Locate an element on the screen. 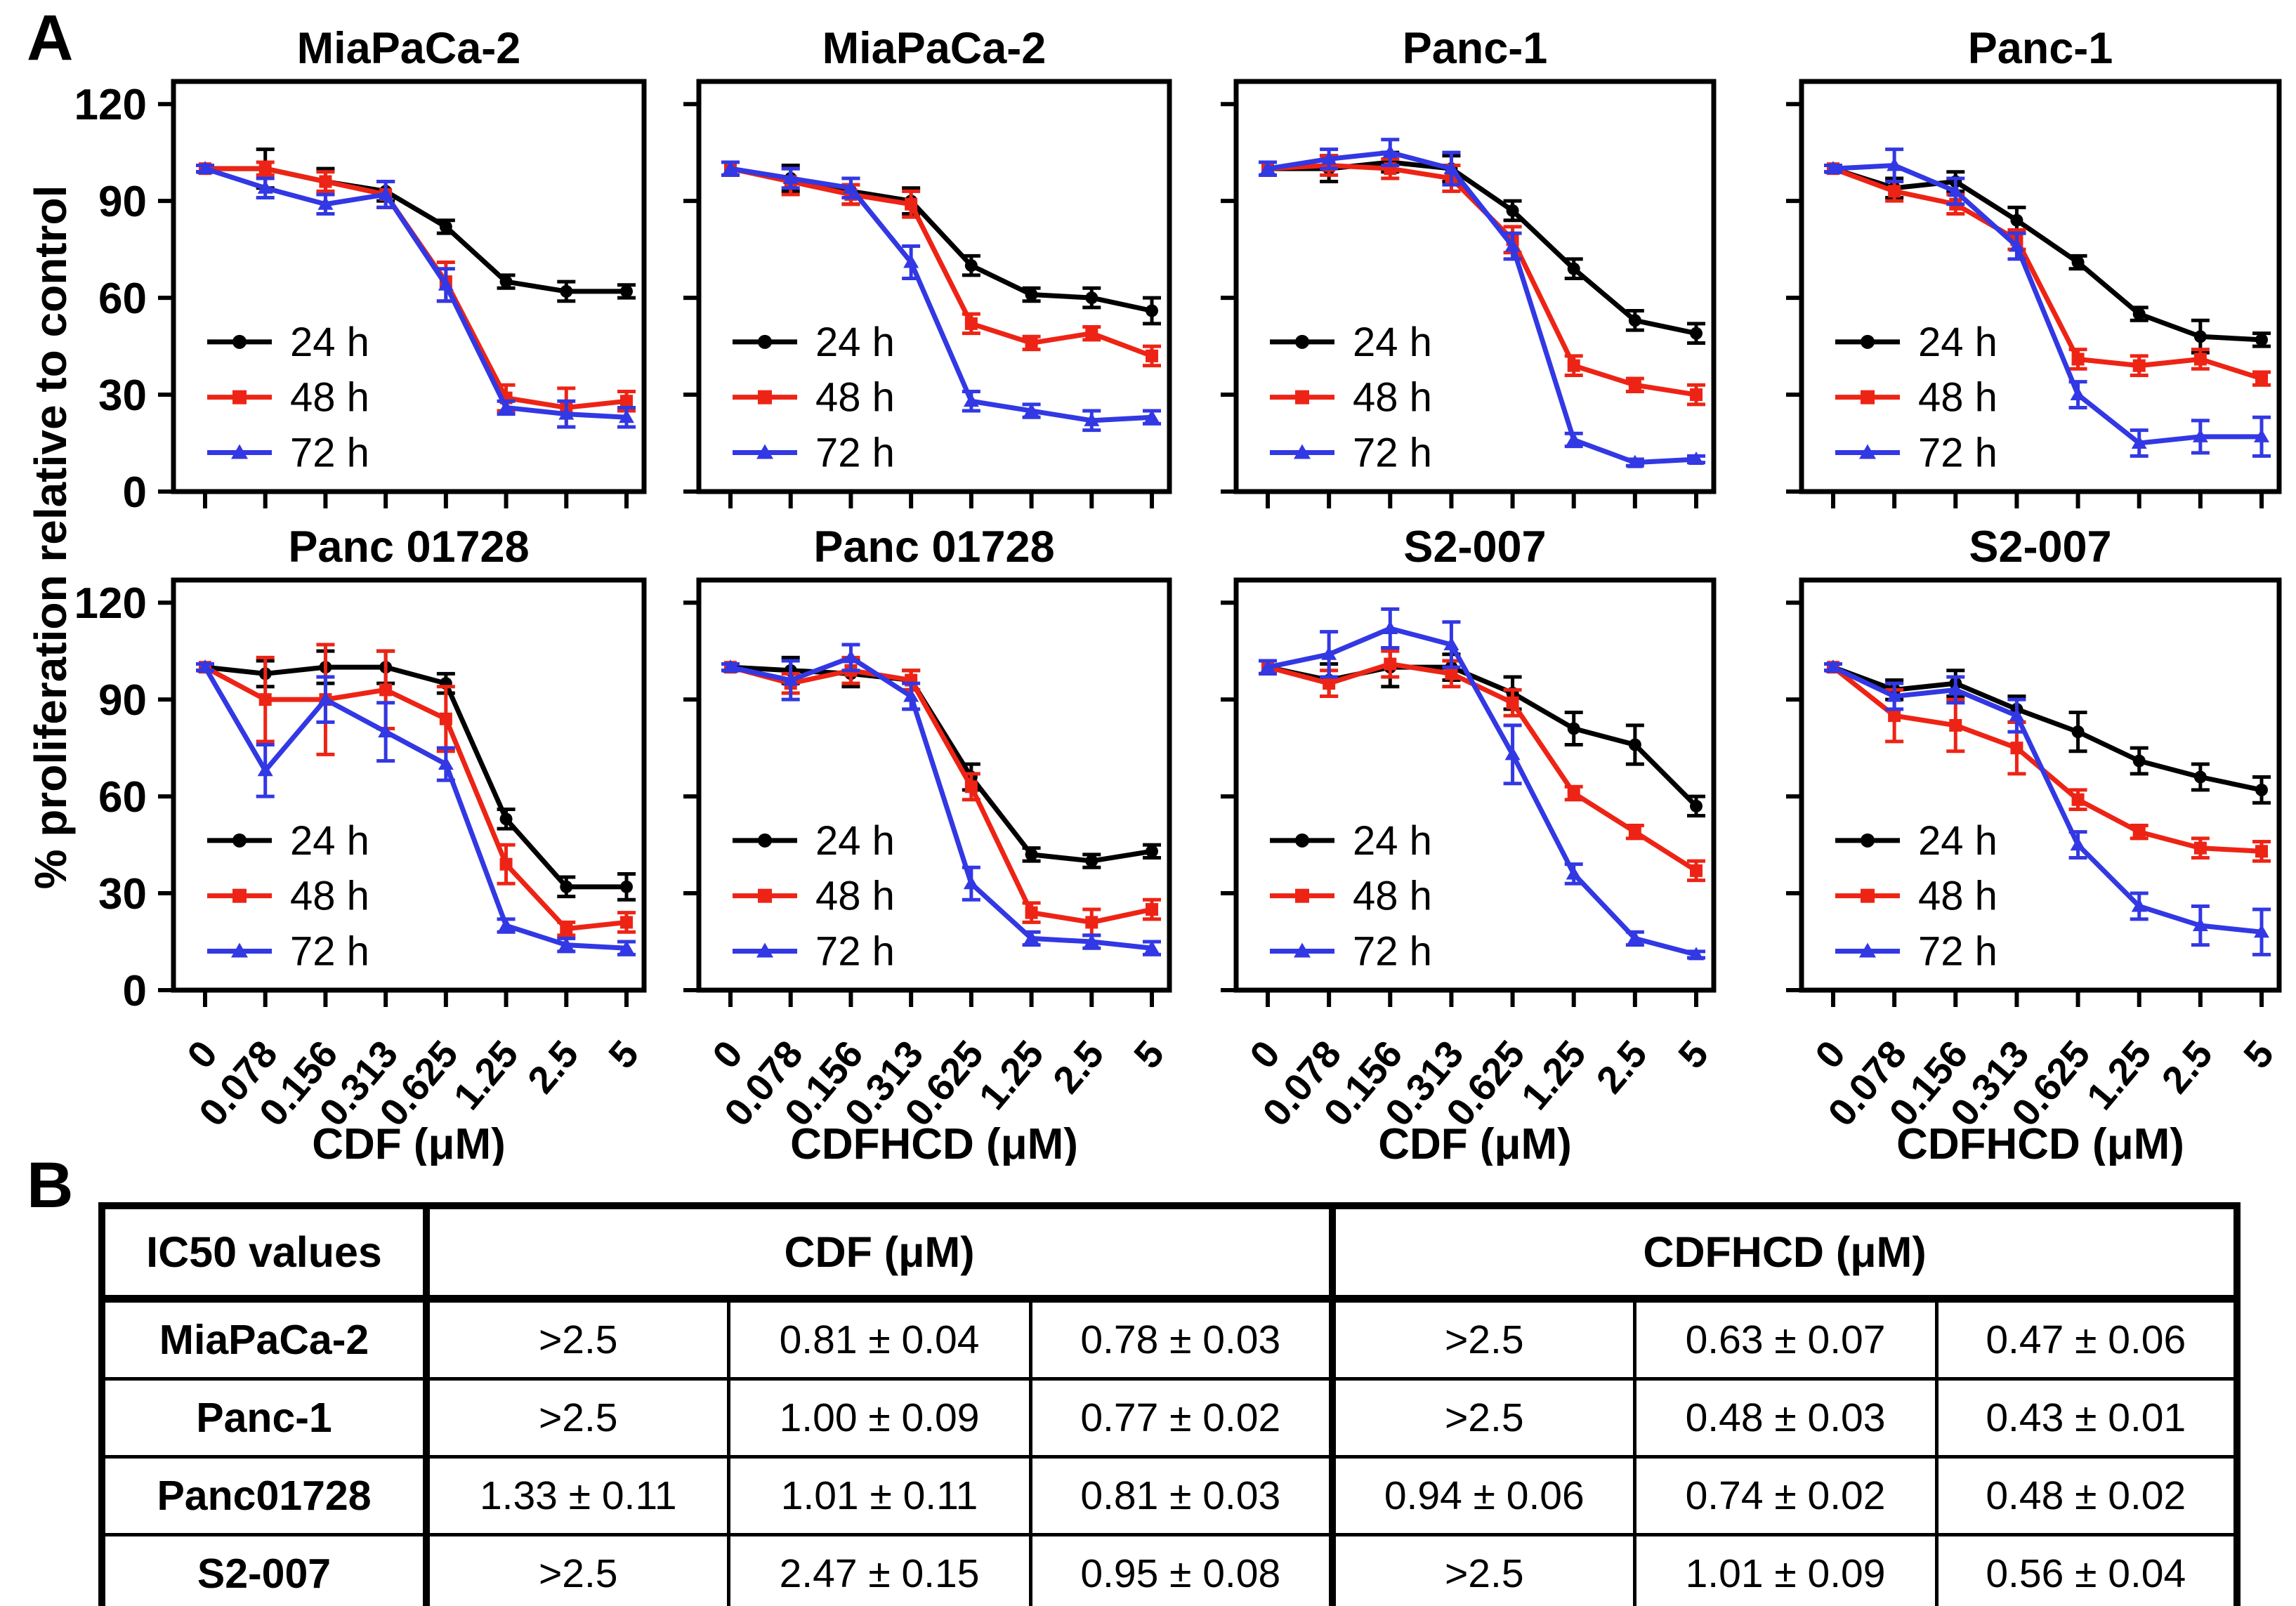 This screenshot has height=1606, width=2296. table-cell: 0.74 ± 0.02 is located at coordinates (1785, 1495).